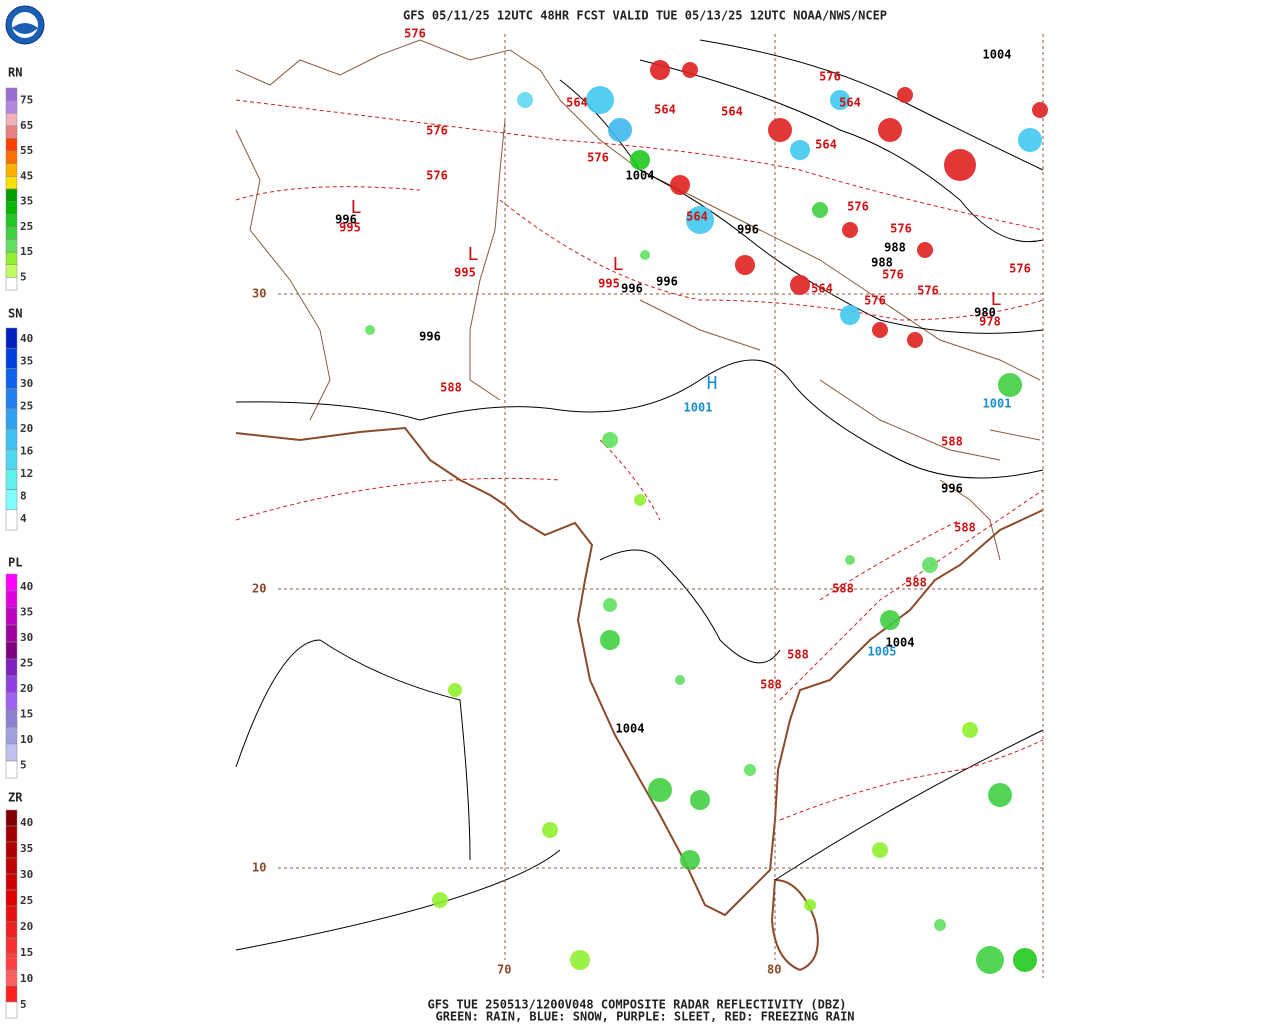 This screenshot has width=1280, height=1028. I want to click on contour-label: 1001, so click(997, 404).